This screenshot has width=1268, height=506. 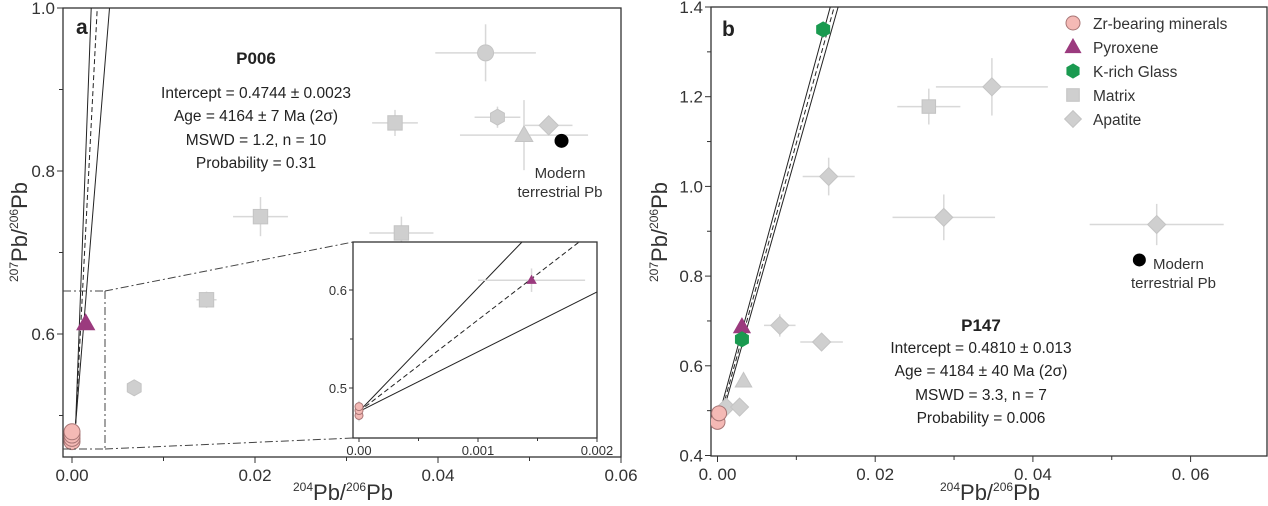 I want to click on legend-marker-square, so click(x=1073, y=95).